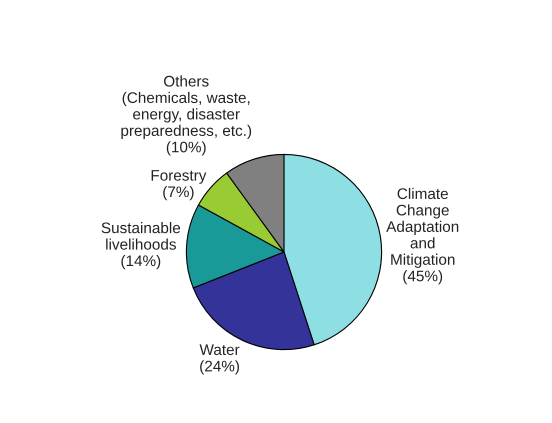 The image size is (552, 423). Describe the element at coordinates (220, 367) in the screenshot. I see `data-label: (24%)` at that location.